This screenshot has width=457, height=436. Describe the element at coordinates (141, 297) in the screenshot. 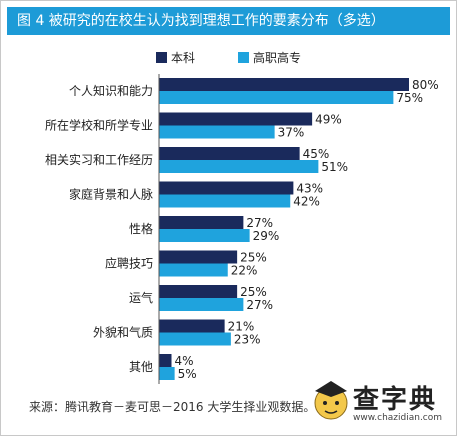

I see `category-label: 运气` at that location.